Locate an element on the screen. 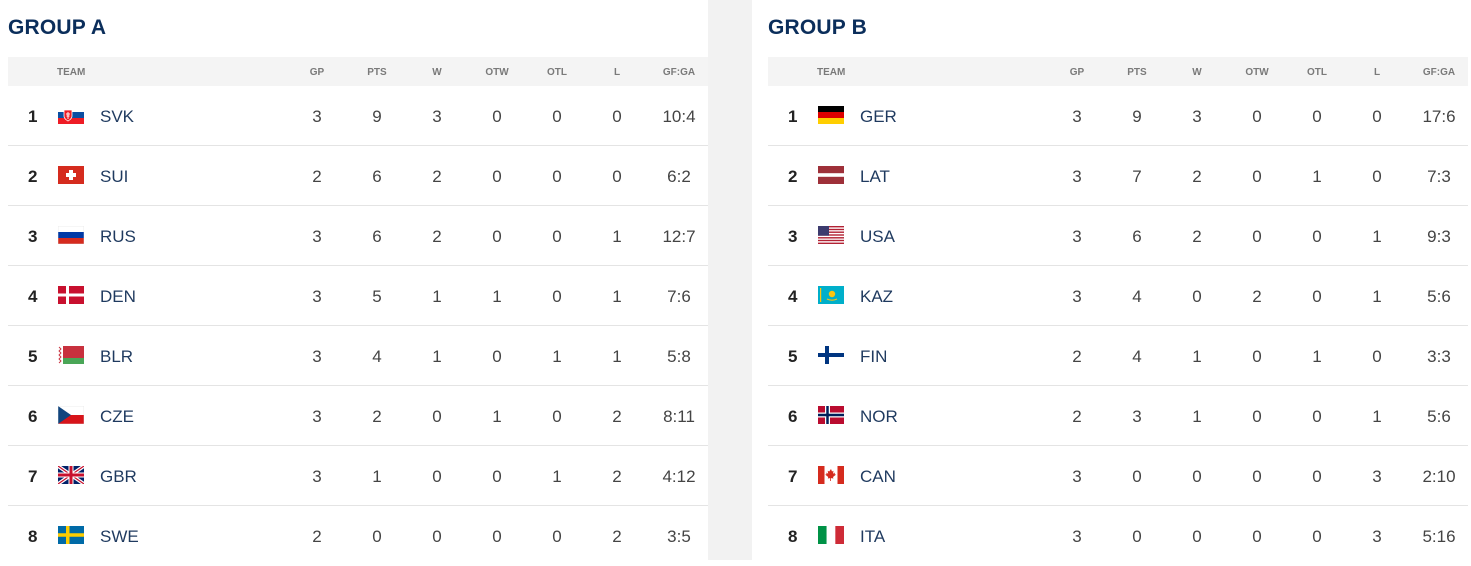  rank-cell: 5 is located at coordinates (793, 356).